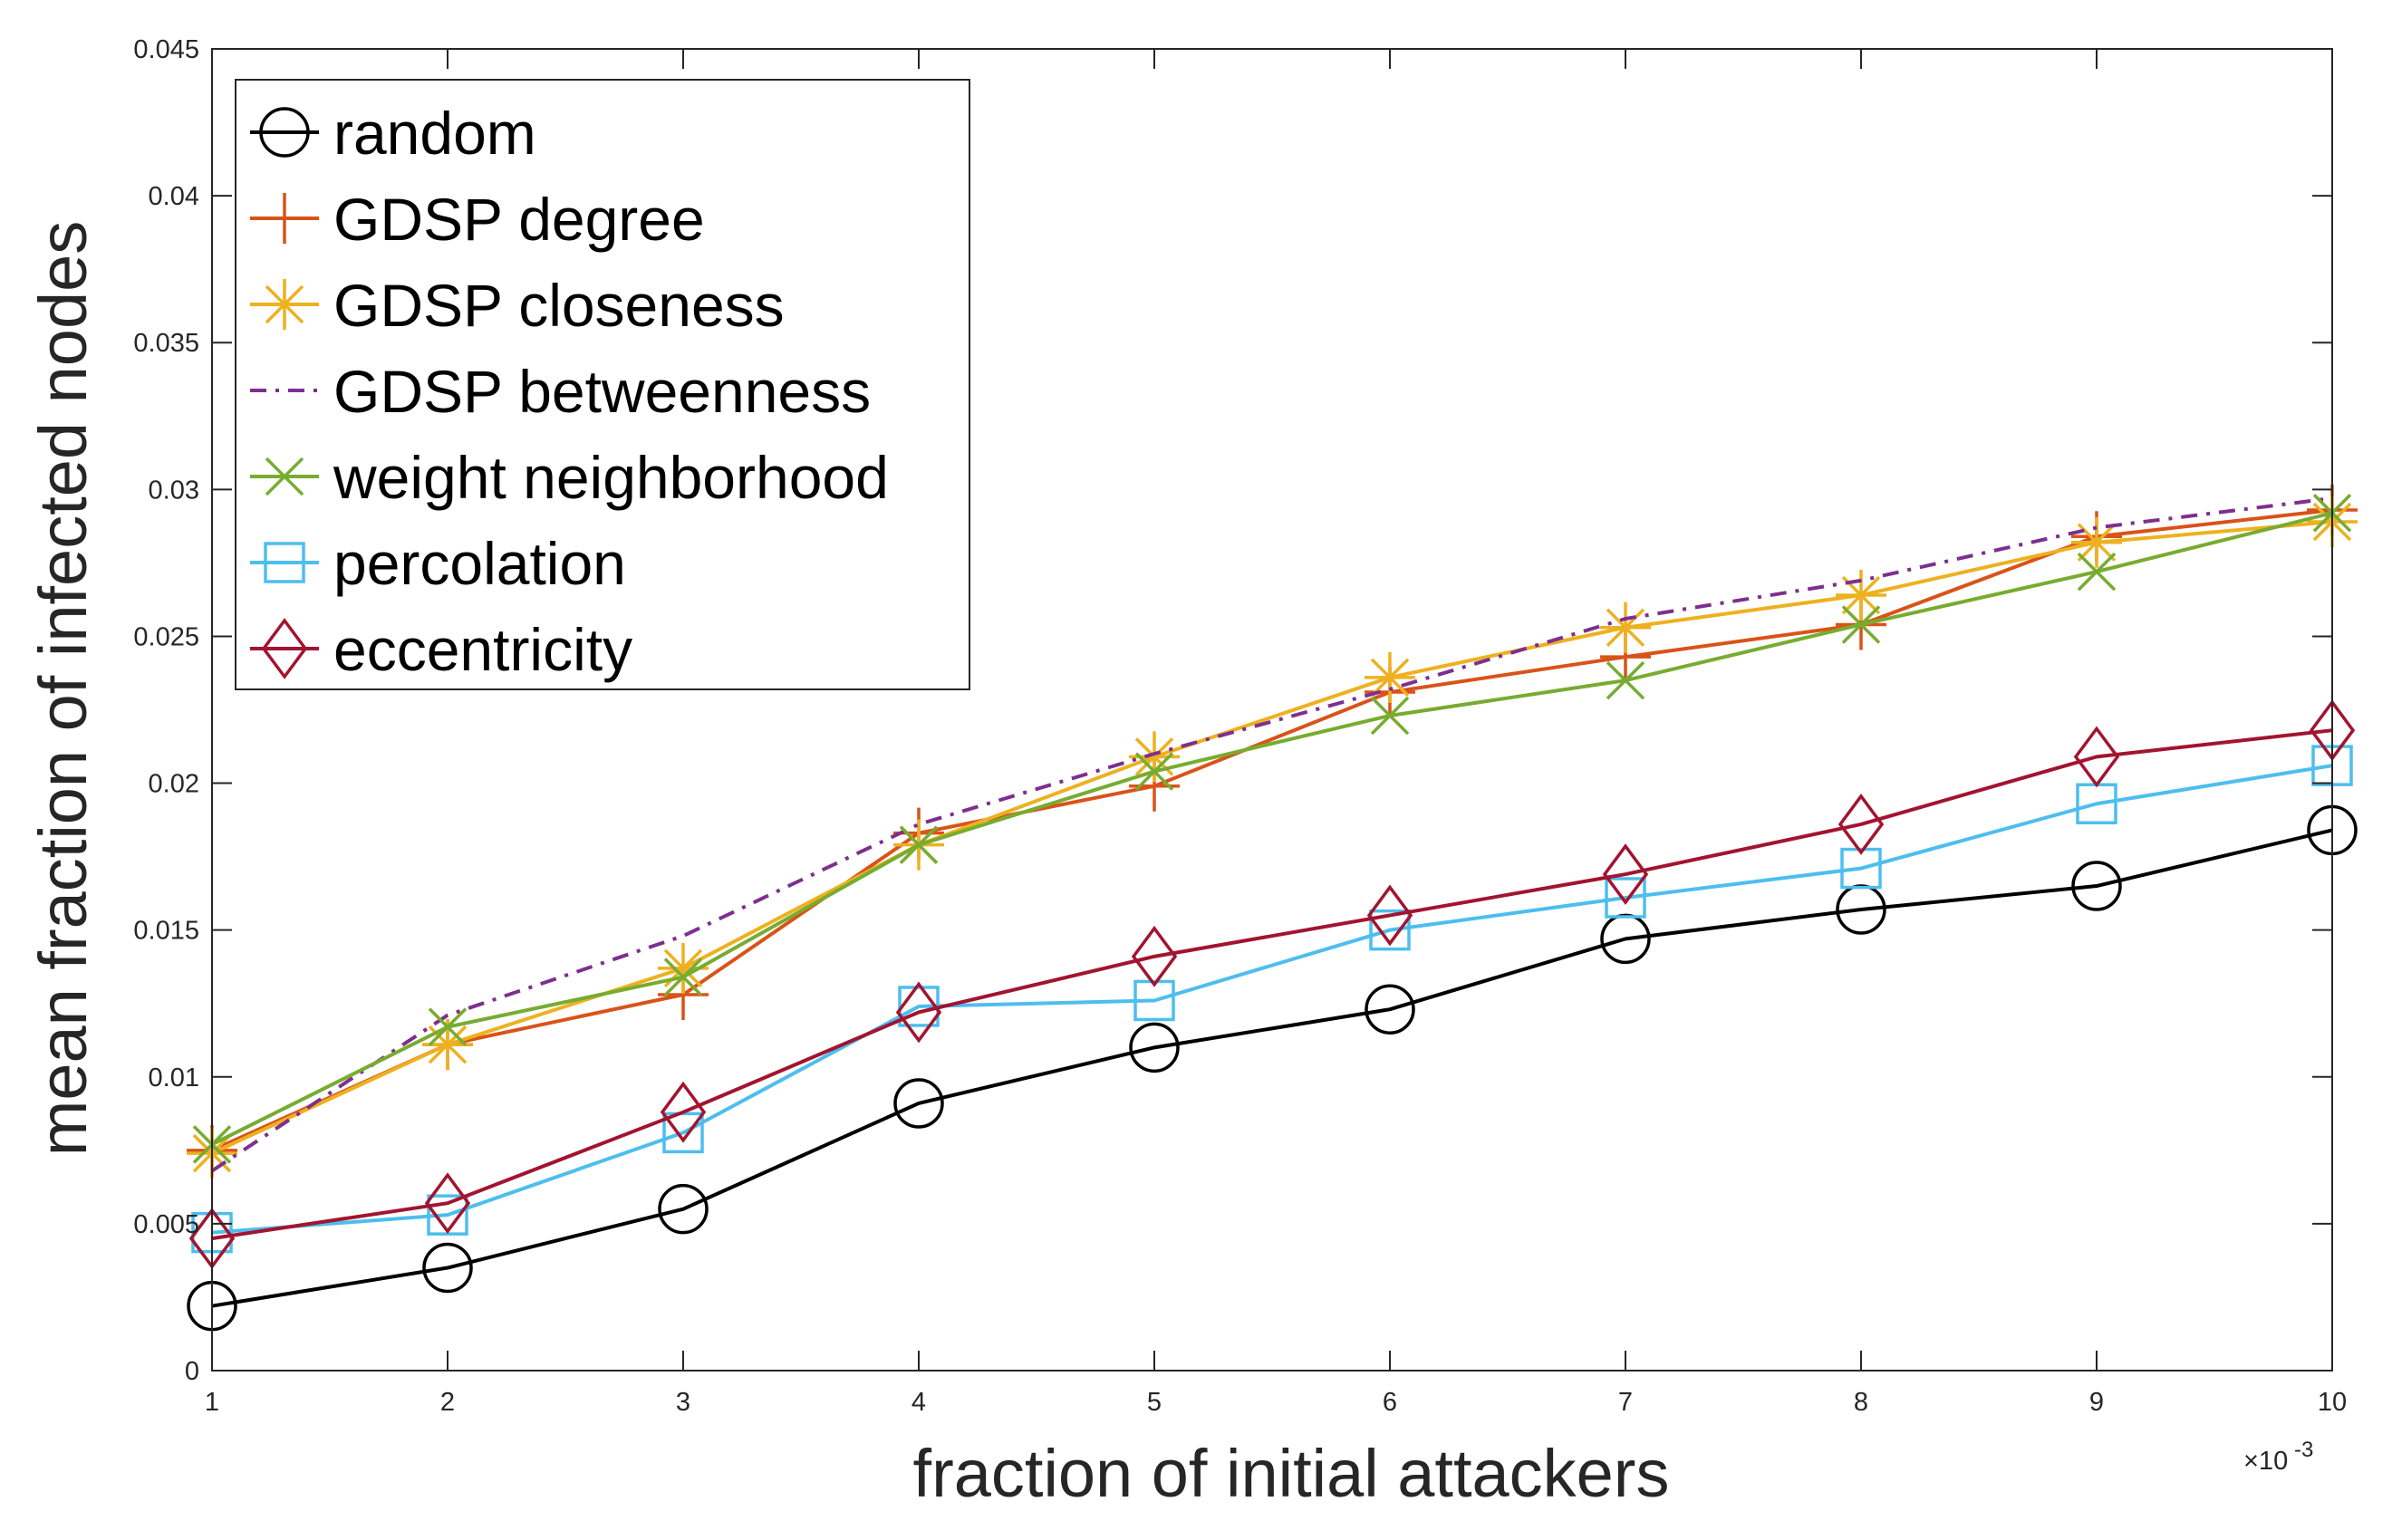 This screenshot has width=2392, height=1540. I want to click on legend-entry: GDSP closeness, so click(517, 306).